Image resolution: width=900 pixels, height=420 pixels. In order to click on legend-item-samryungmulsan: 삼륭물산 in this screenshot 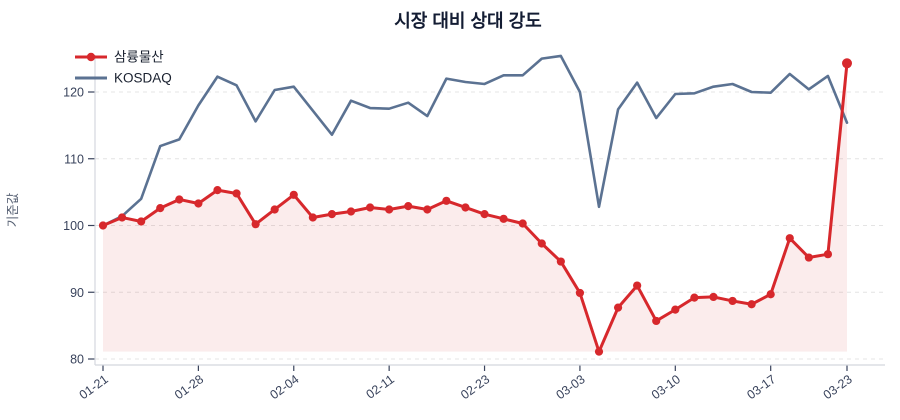, I will do `click(119, 57)`.